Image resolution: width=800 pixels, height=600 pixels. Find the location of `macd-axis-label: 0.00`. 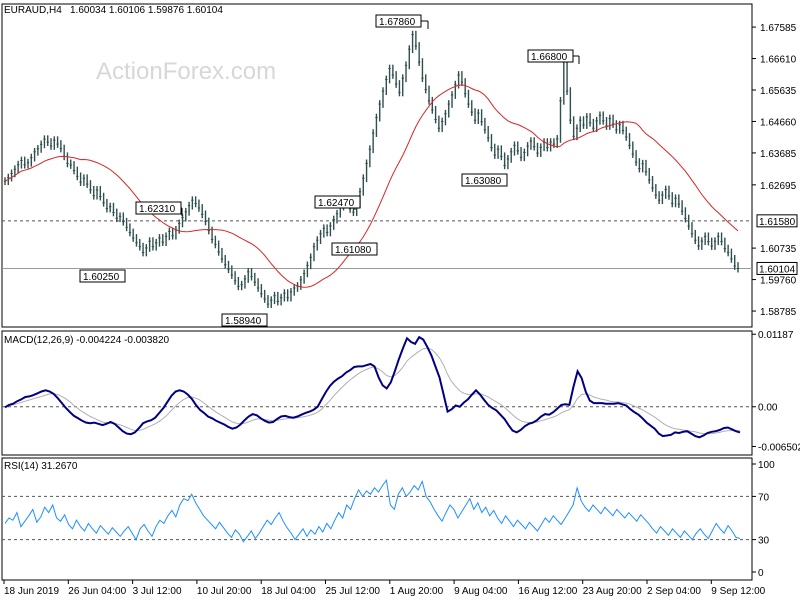

macd-axis-label: 0.00 is located at coordinates (768, 408).